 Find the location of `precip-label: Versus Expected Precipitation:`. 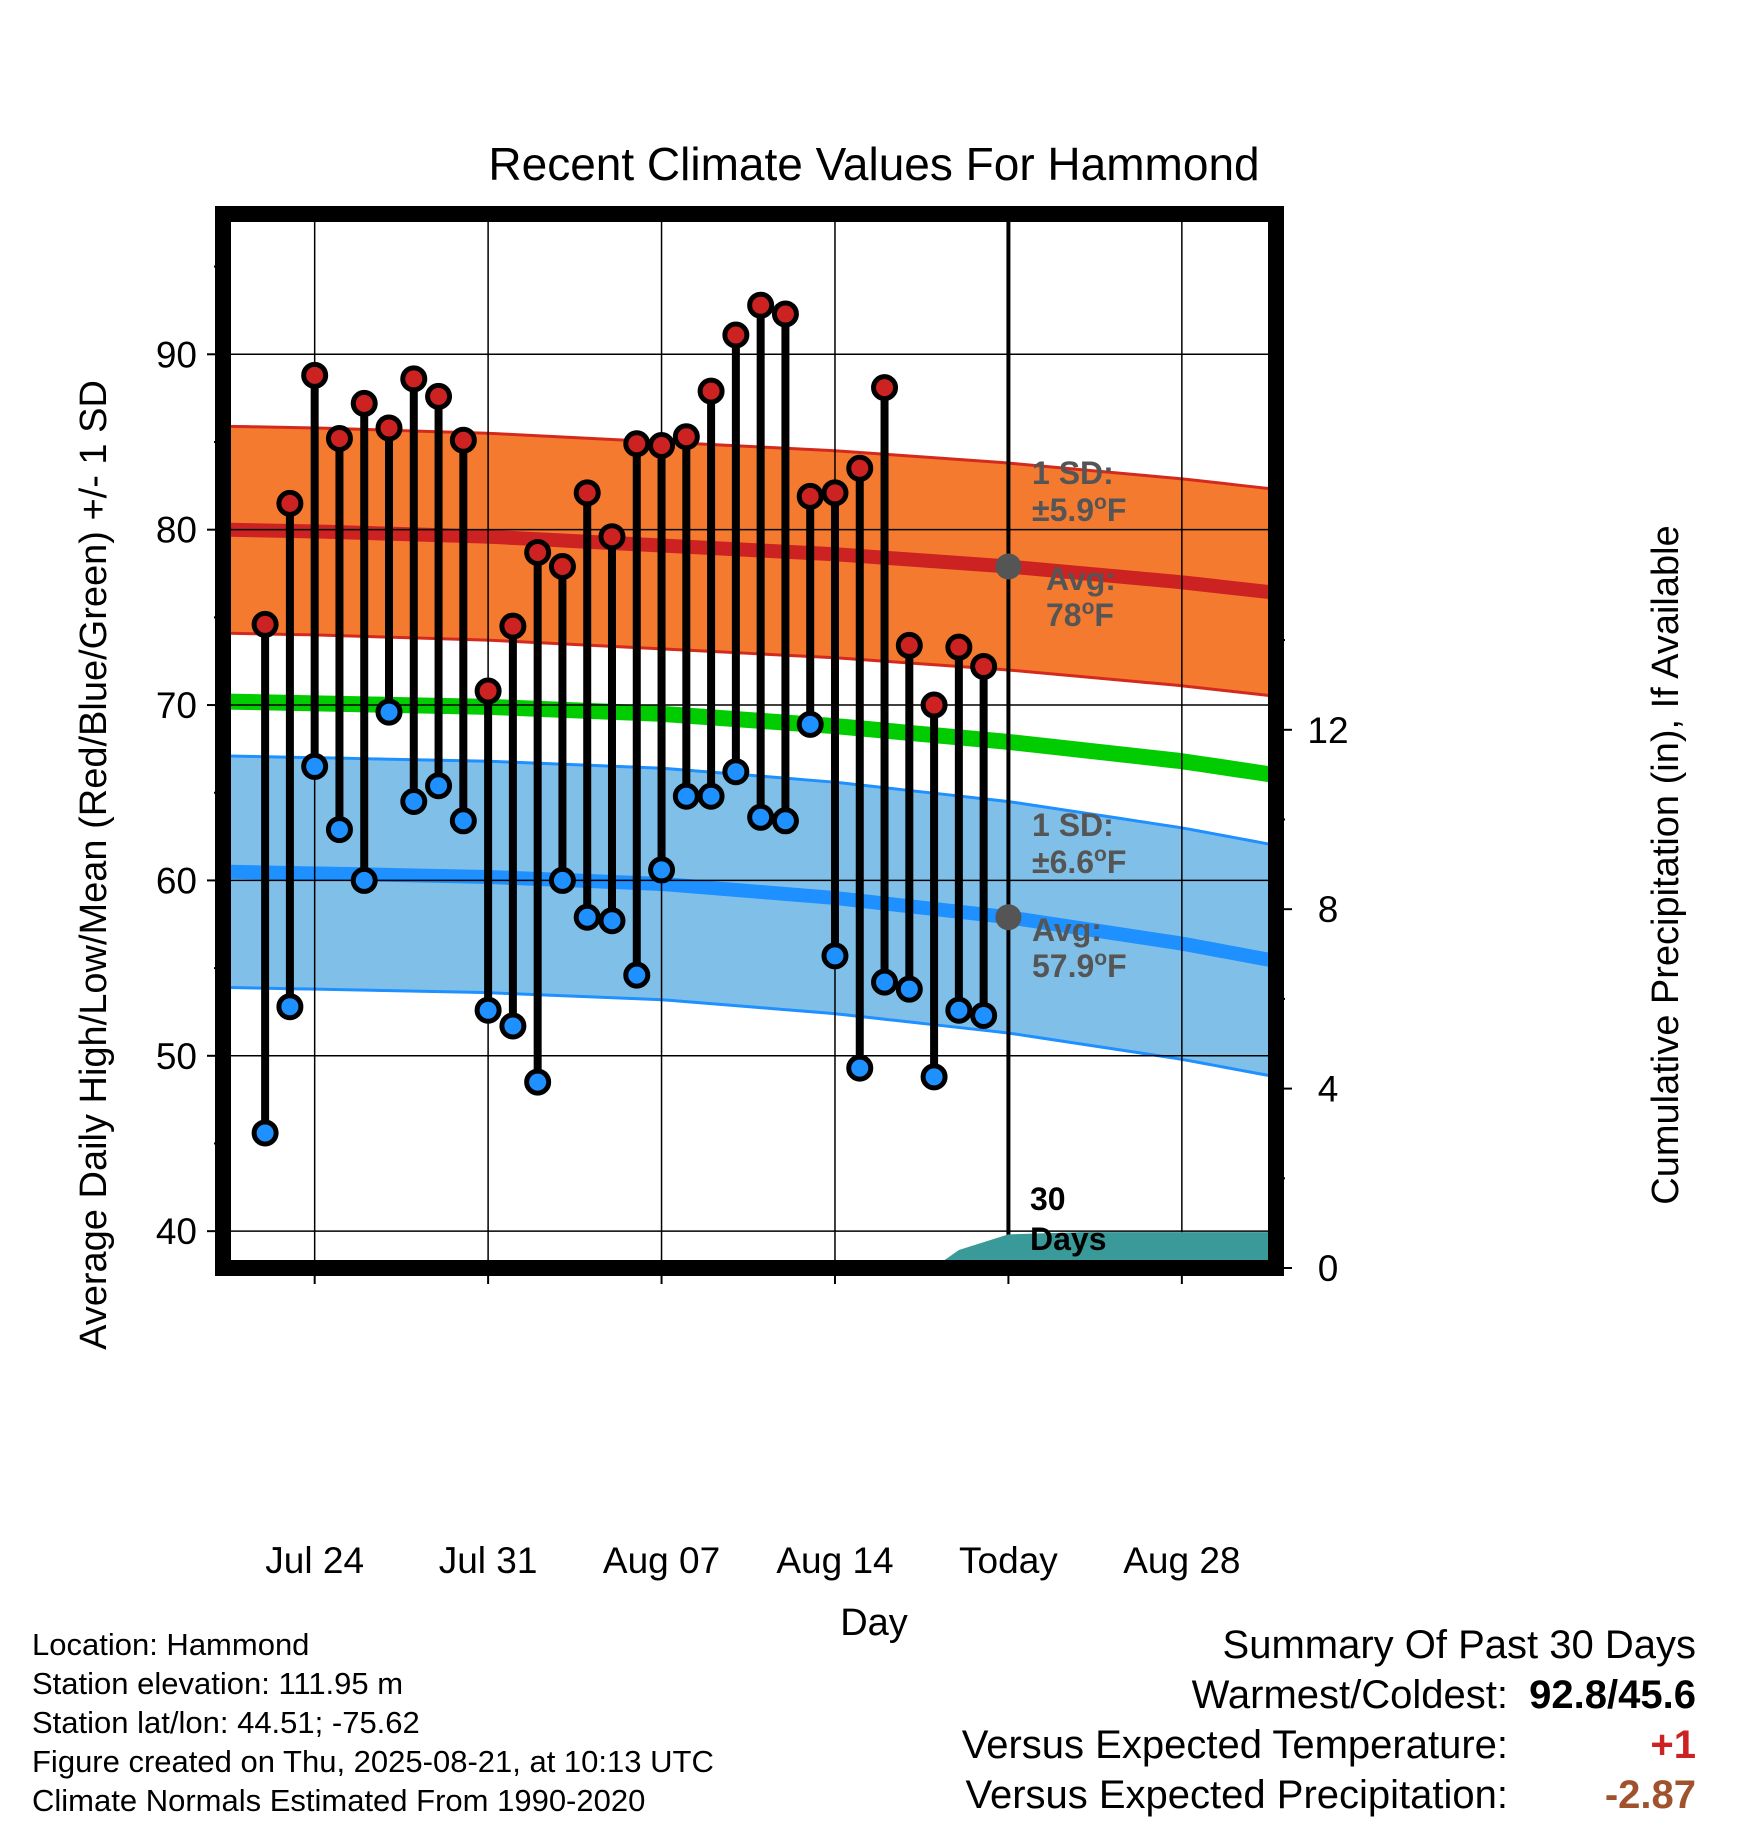

precip-label: Versus Expected Precipitation: is located at coordinates (1236, 1795).